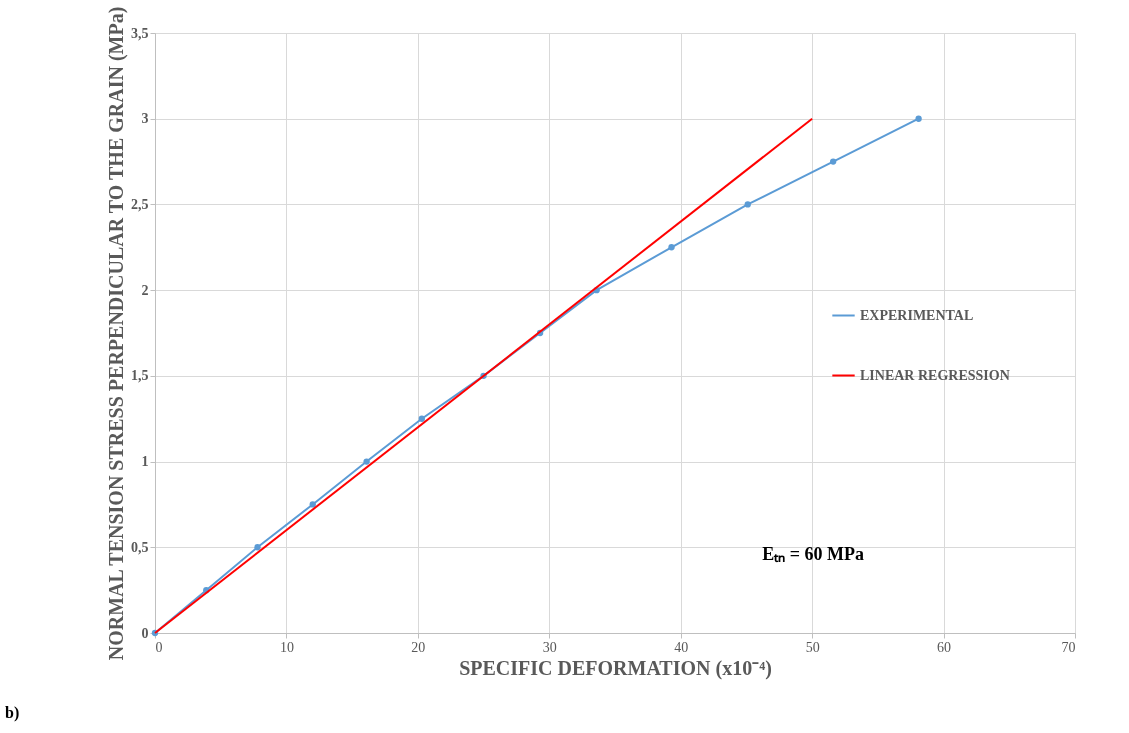  Describe the element at coordinates (140, 547) in the screenshot. I see `y-tick-label: 0,5` at that location.